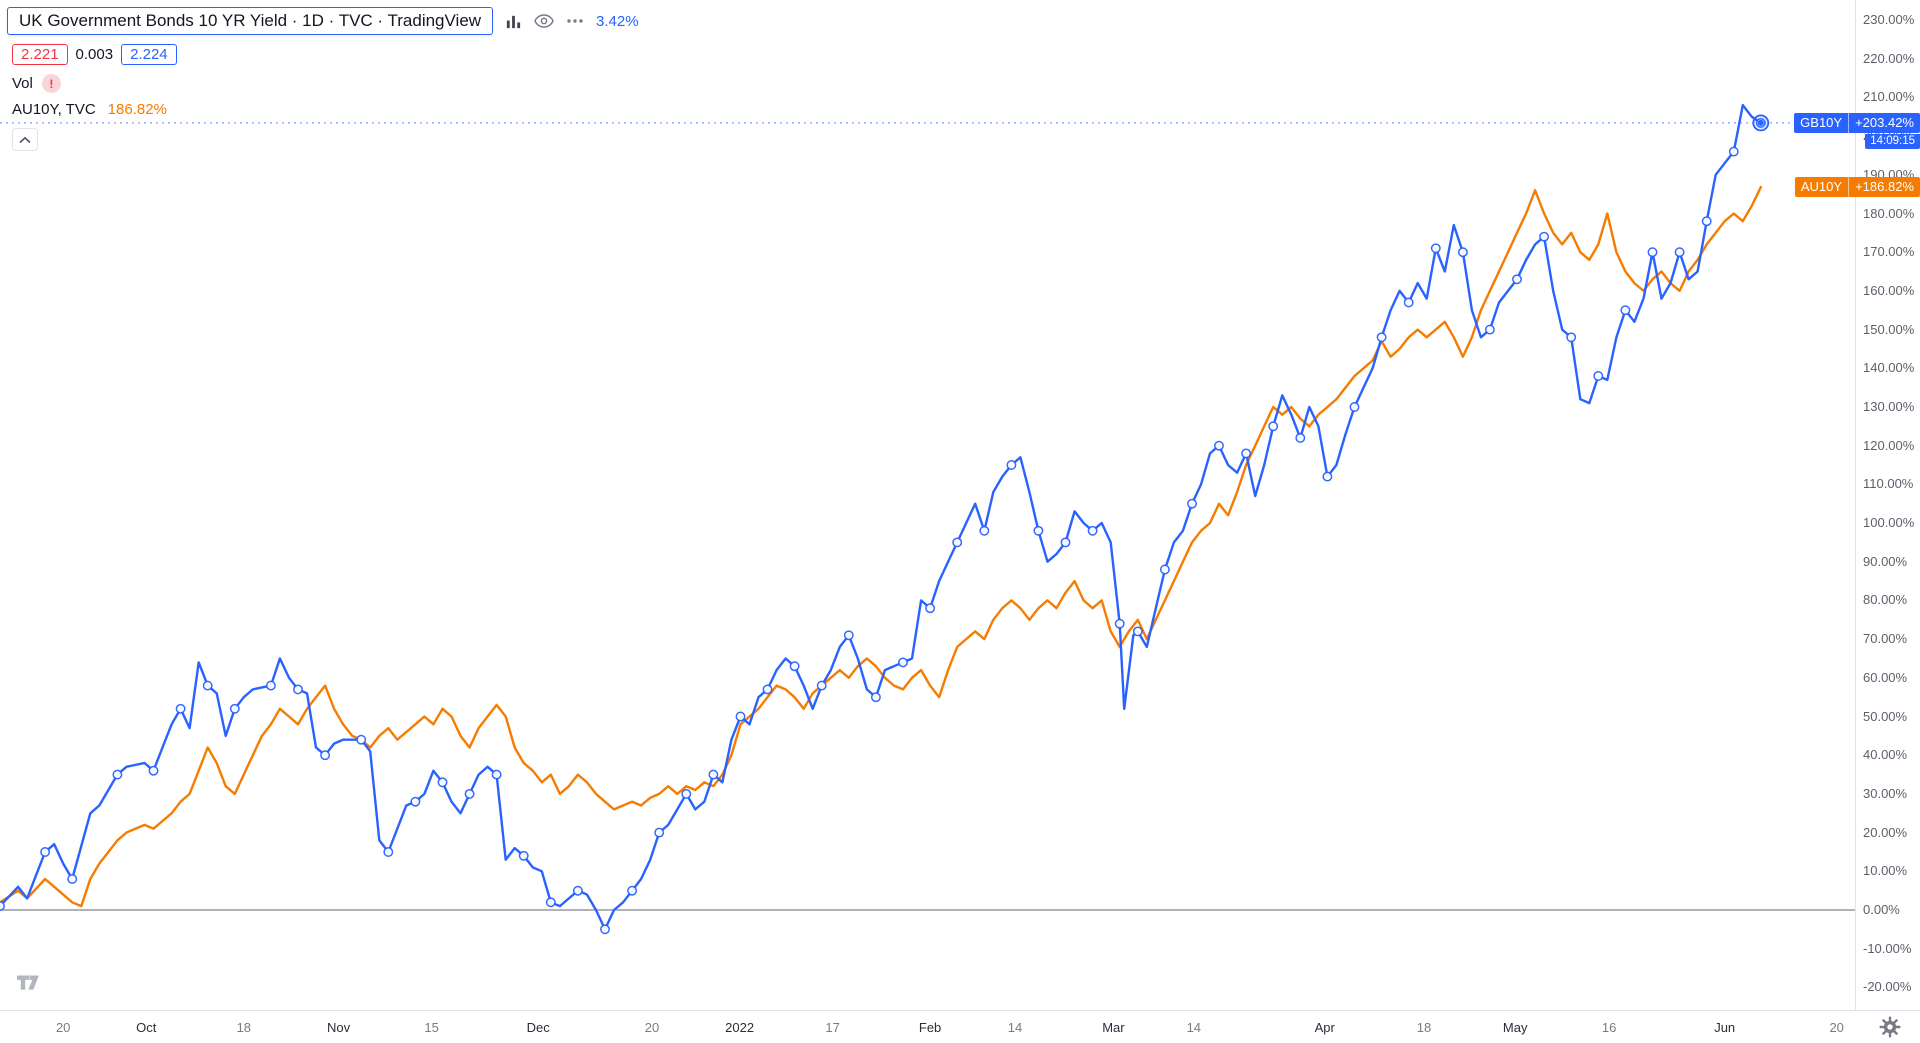 This screenshot has height=1043, width=1920. I want to click on warning-icon: !, so click(51, 83).